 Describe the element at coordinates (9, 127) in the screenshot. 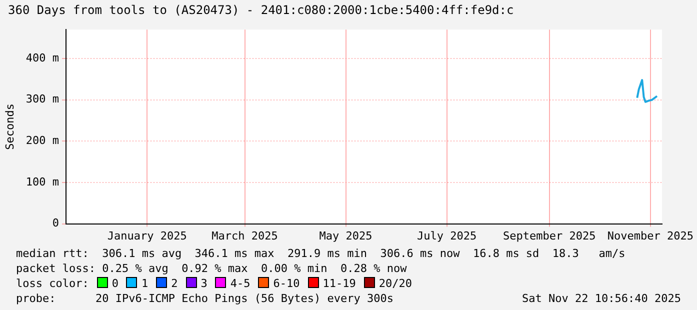

I see `y-axis-title: Seconds` at that location.